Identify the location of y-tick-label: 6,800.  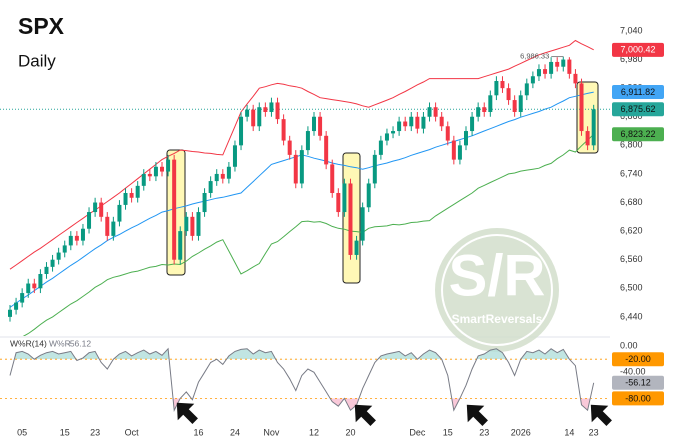
(631, 145).